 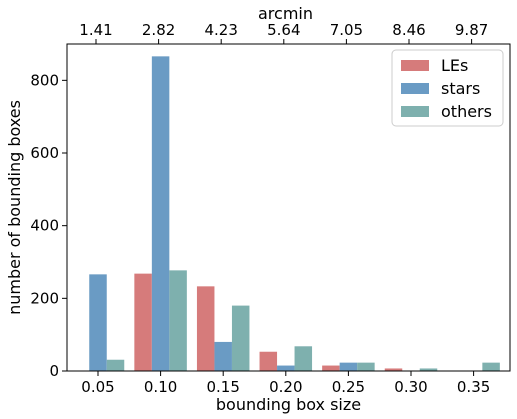 I want to click on bar-others-0.10, so click(x=178, y=320).